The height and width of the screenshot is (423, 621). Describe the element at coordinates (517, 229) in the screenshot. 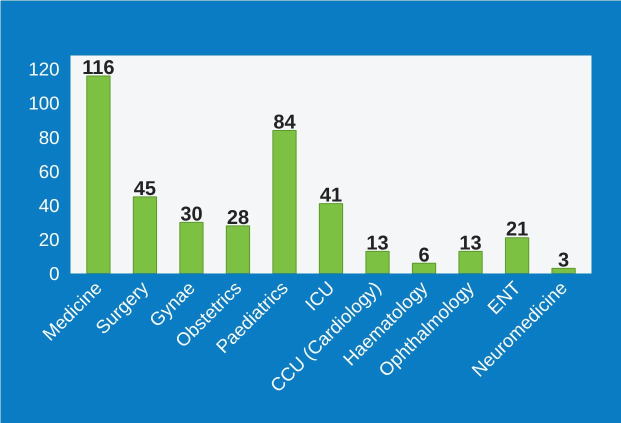

I see `data-label: 21` at that location.